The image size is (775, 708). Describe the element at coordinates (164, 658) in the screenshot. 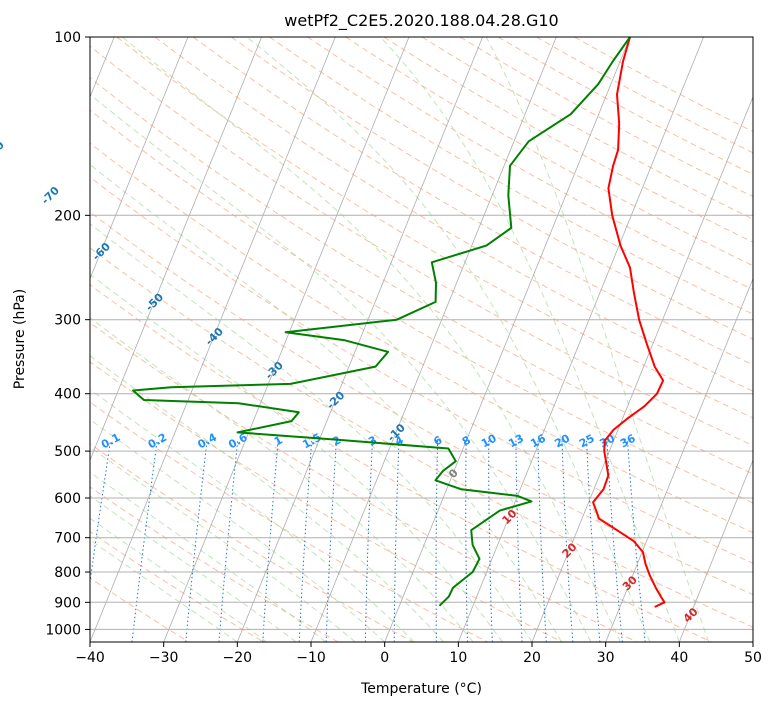

I see `x-tick-label: −30` at that location.